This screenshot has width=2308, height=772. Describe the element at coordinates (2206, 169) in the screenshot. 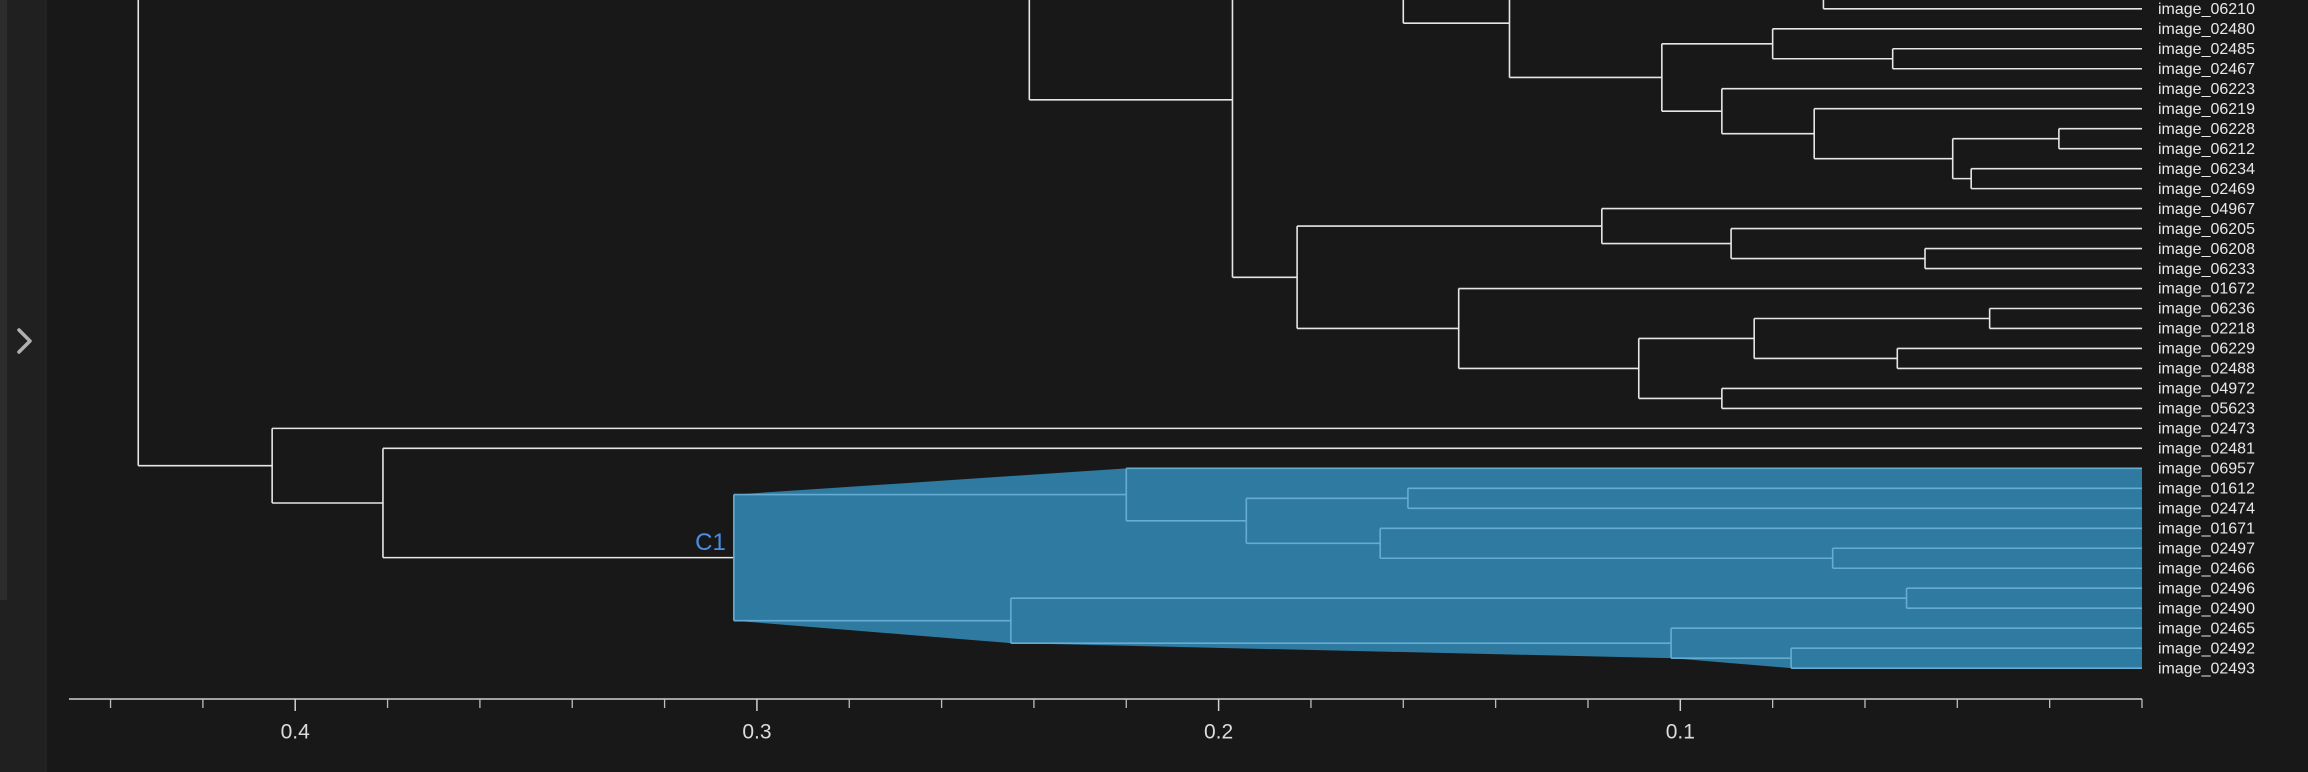

I see `leaf-label: image_06234` at that location.